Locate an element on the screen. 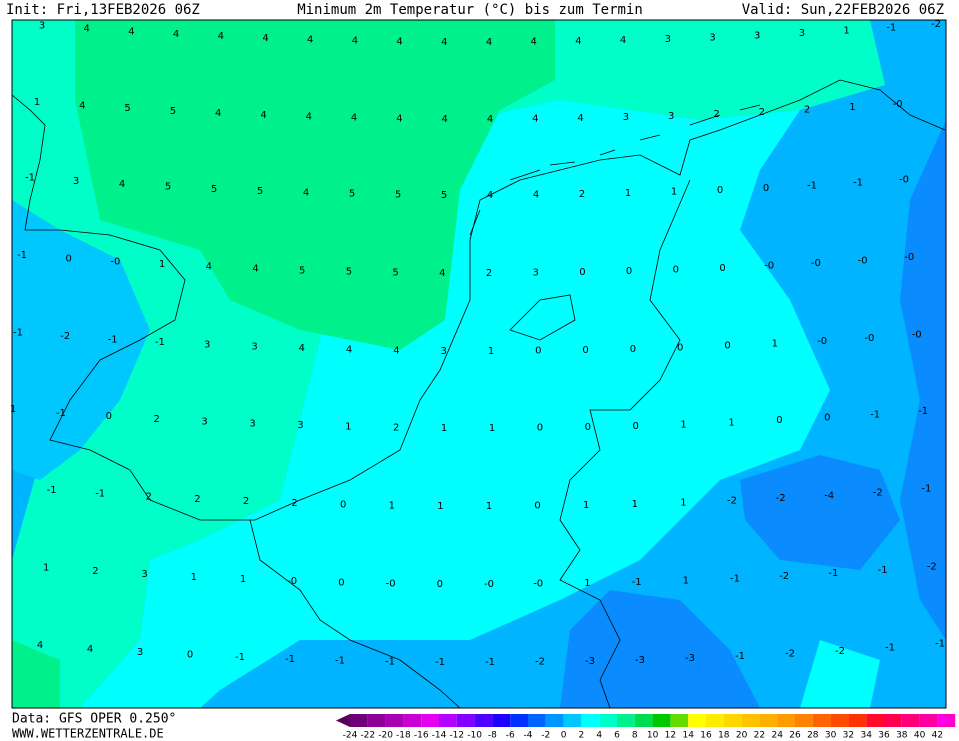  legend-tick-label: -22 is located at coordinates (367, 736).